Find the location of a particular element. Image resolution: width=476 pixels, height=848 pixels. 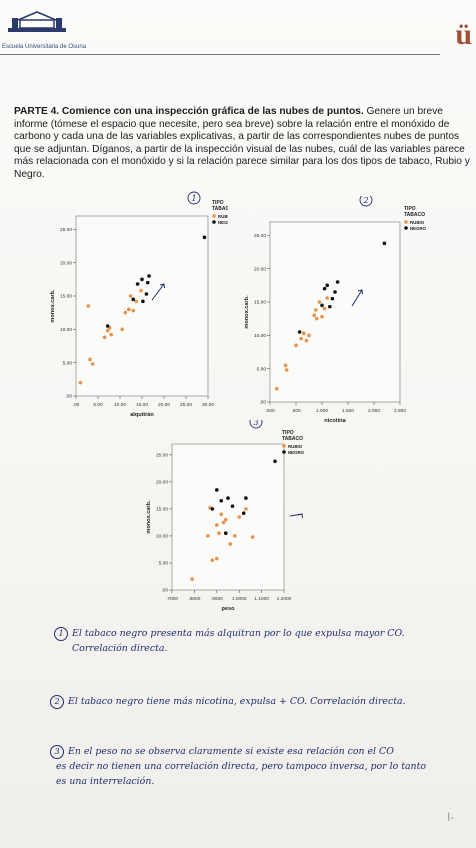

x-tick-label: .000 is located at coordinates (270, 411).